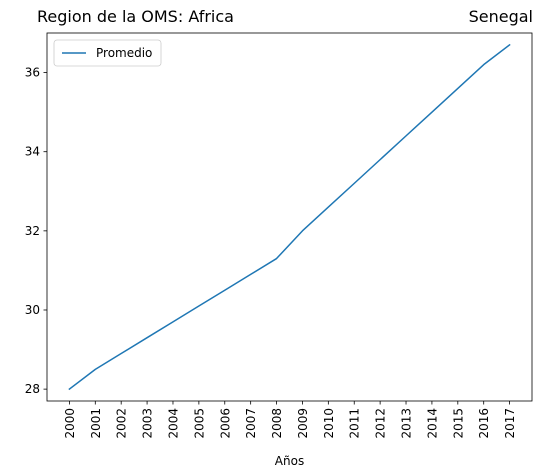 Image resolution: width=543 pixels, height=476 pixels. I want to click on x-tick-label: 2012, so click(381, 423).